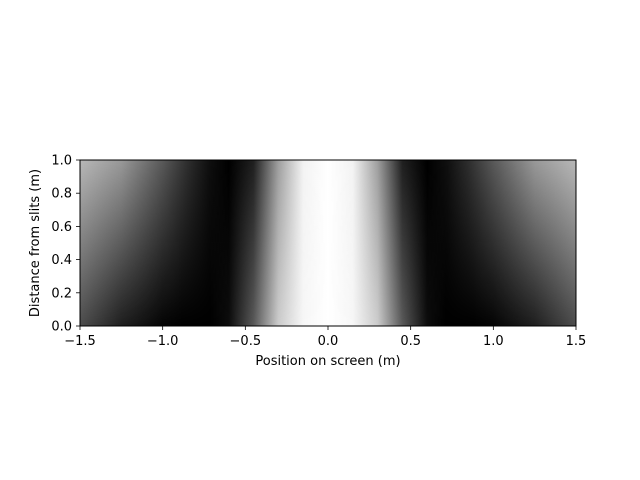 The height and width of the screenshot is (480, 640). I want to click on y-axis-label: Distance from slits (m), so click(35, 243).